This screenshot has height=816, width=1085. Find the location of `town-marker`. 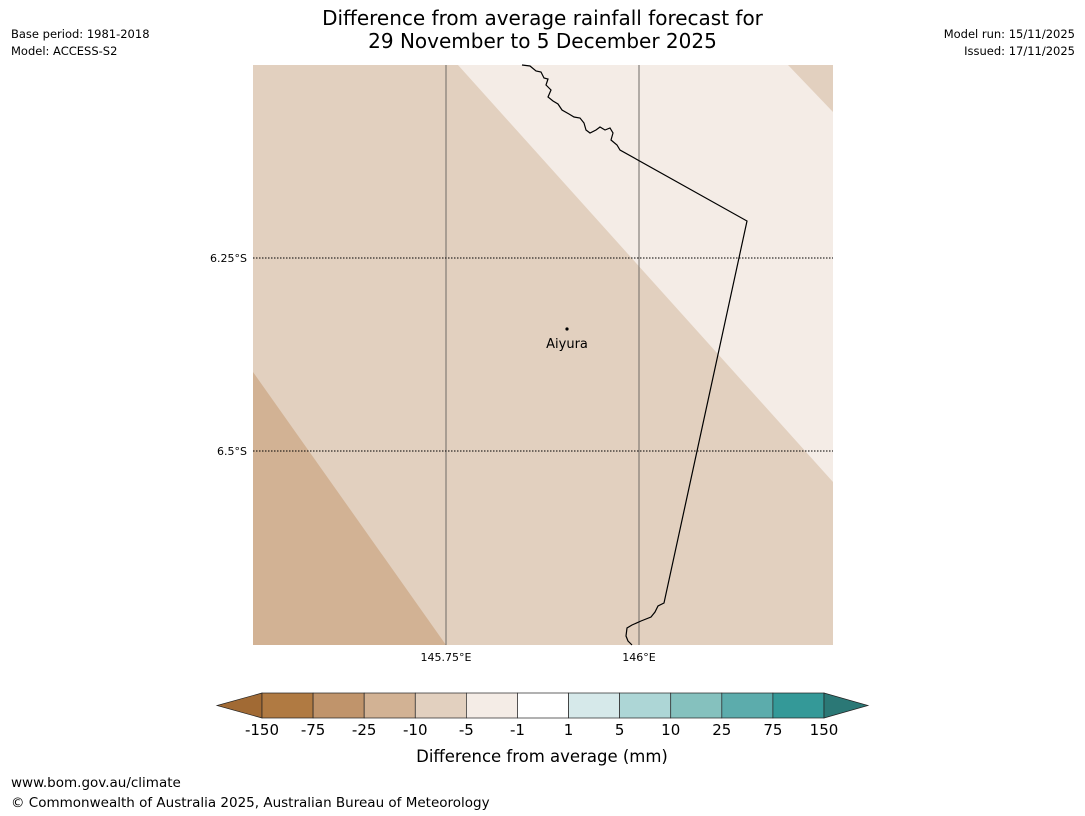

town-marker is located at coordinates (567, 329).